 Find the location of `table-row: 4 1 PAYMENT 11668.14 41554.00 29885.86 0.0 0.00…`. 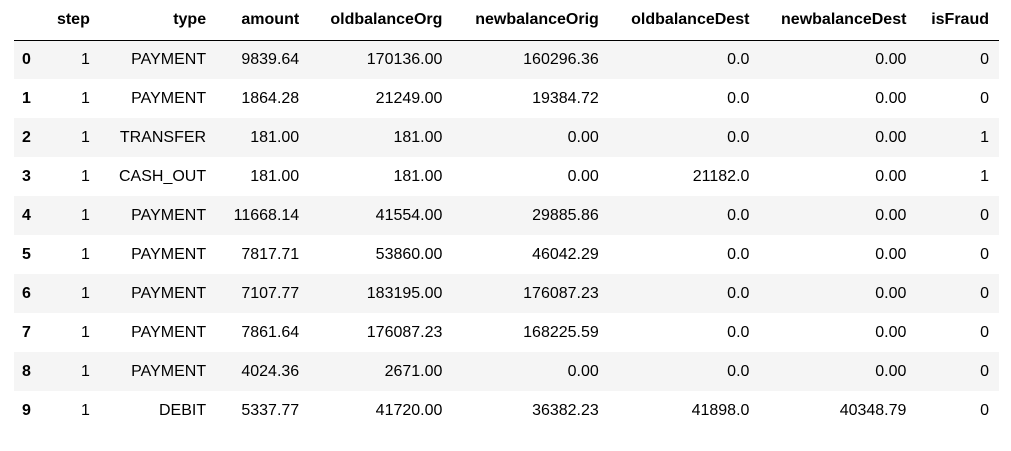

table-row: 4 1 PAYMENT 11668.14 41554.00 29885.86 0.0 0.00… is located at coordinates (506, 215).